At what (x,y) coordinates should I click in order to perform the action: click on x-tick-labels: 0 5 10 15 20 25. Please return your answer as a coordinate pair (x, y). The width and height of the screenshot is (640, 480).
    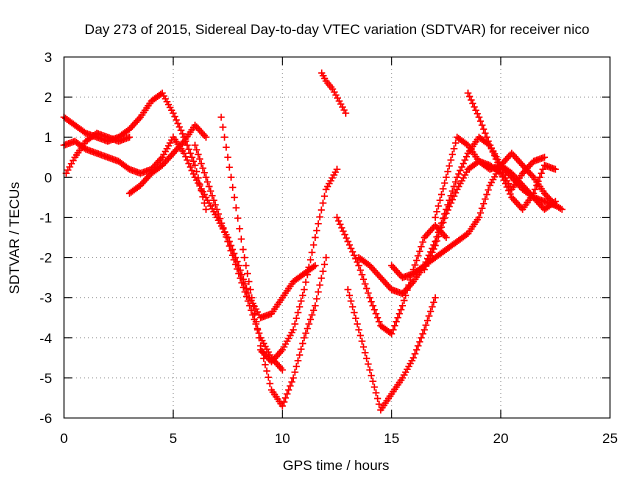
    Looking at the image, I should click on (339, 438).